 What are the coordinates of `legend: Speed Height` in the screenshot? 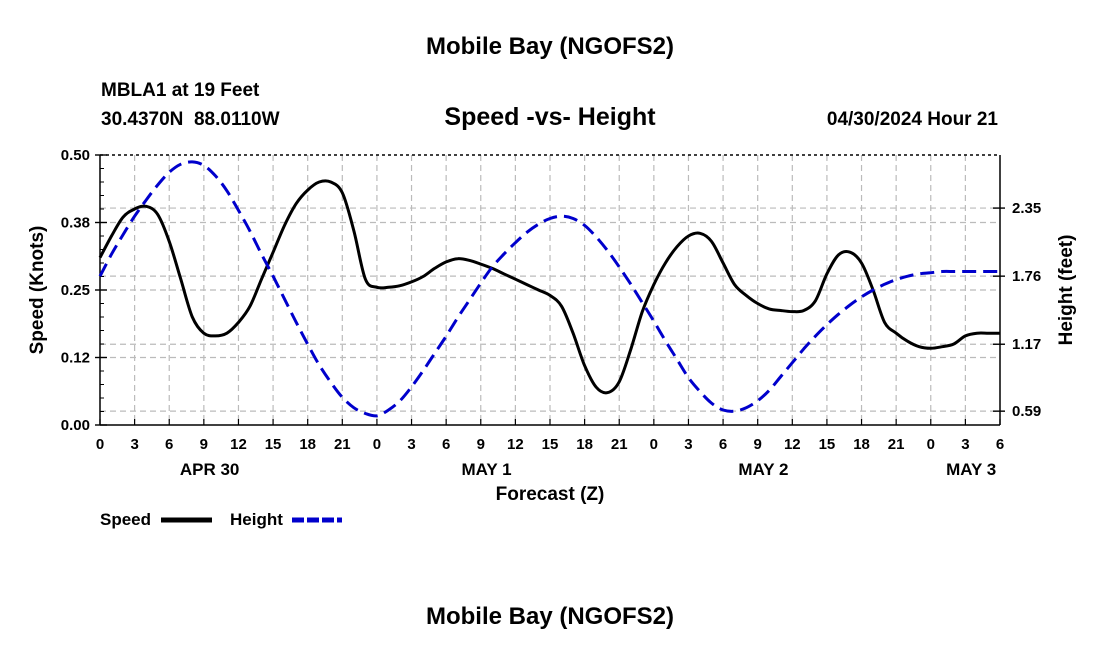 It's located at (221, 519).